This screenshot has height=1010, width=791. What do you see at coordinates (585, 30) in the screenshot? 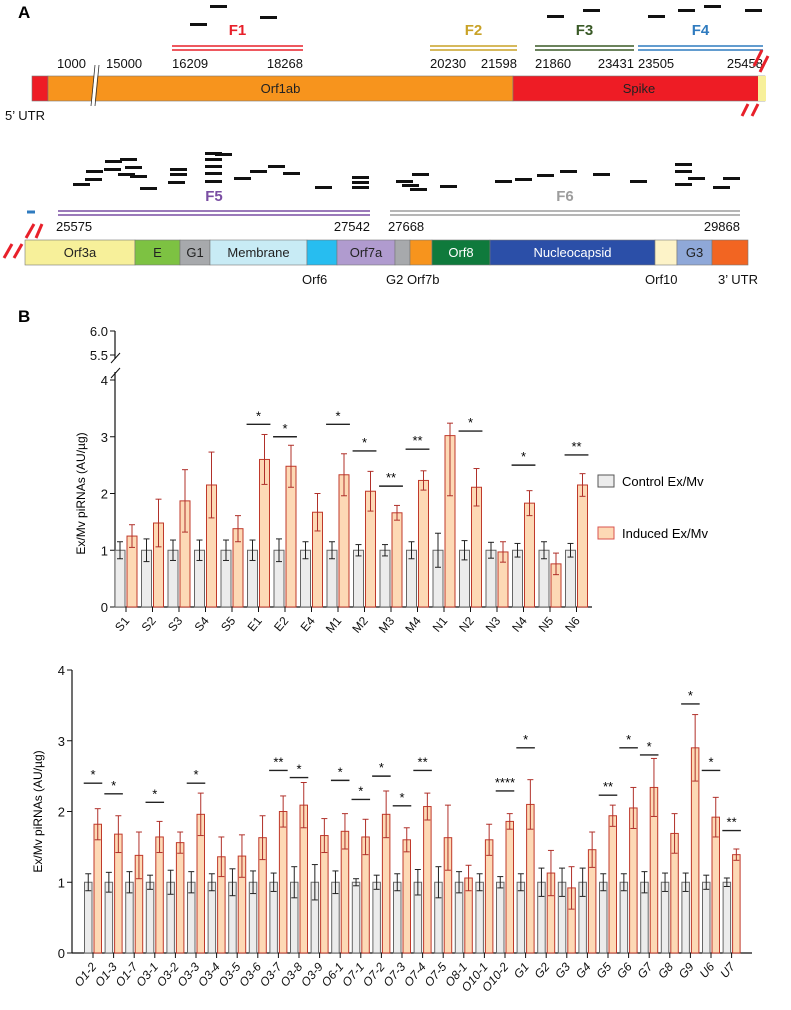
I see `fragment-label: F3` at bounding box center [585, 30].